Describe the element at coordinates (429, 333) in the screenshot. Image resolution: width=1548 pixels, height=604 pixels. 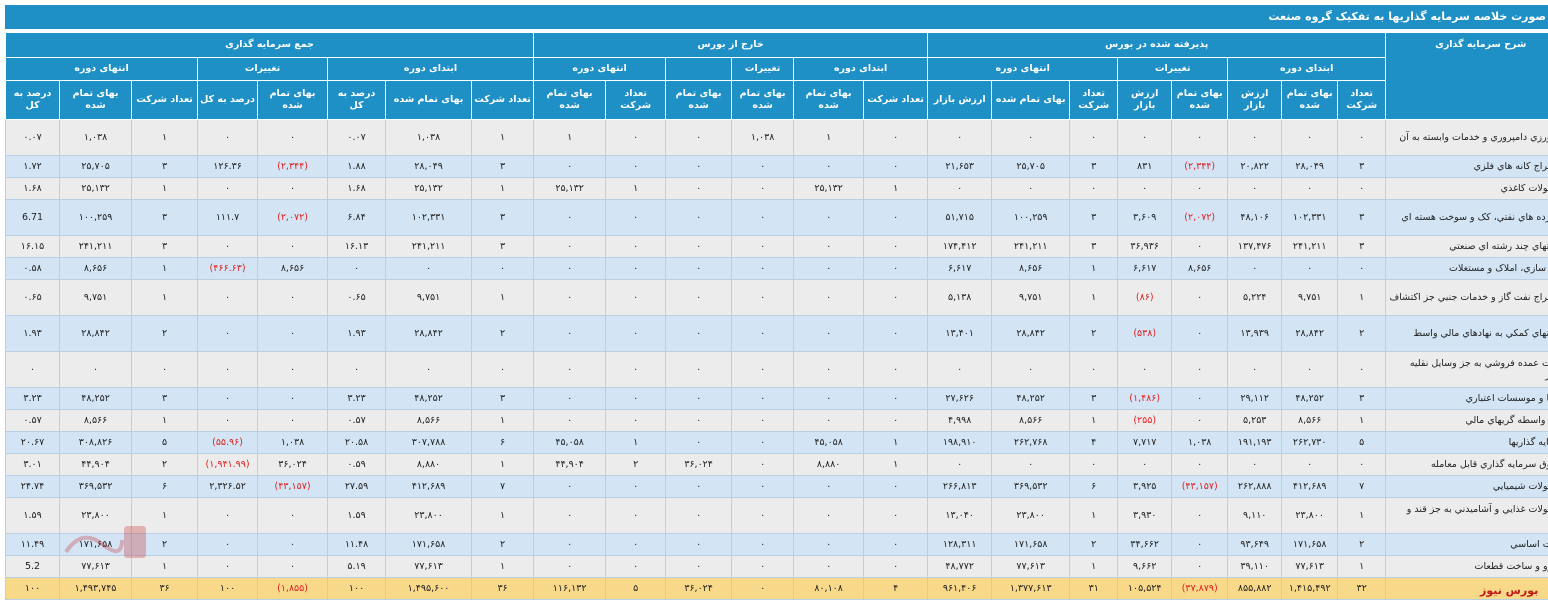
I see `table-cell: ۲۸,۸۴۲` at that location.